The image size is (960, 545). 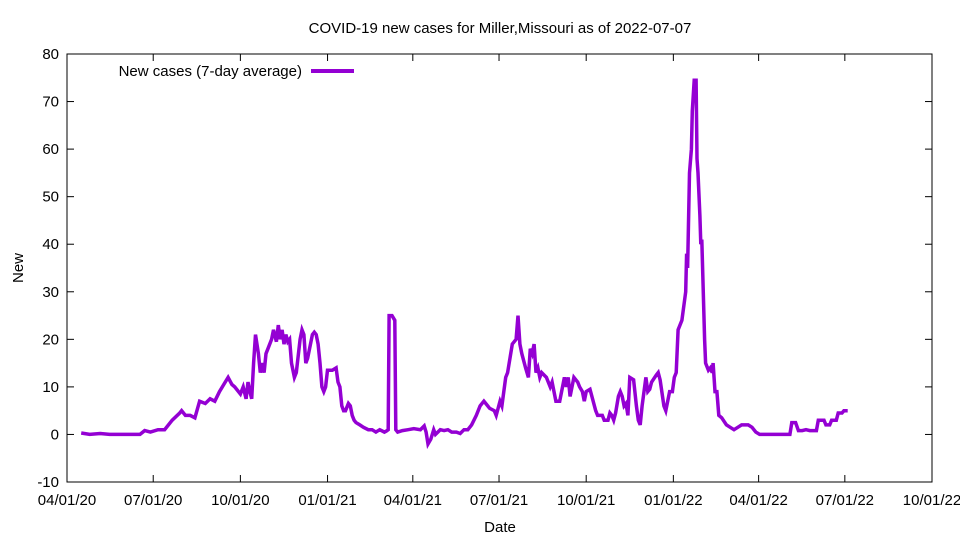 What do you see at coordinates (50, 54) in the screenshot?
I see `y-tick-label: 80` at bounding box center [50, 54].